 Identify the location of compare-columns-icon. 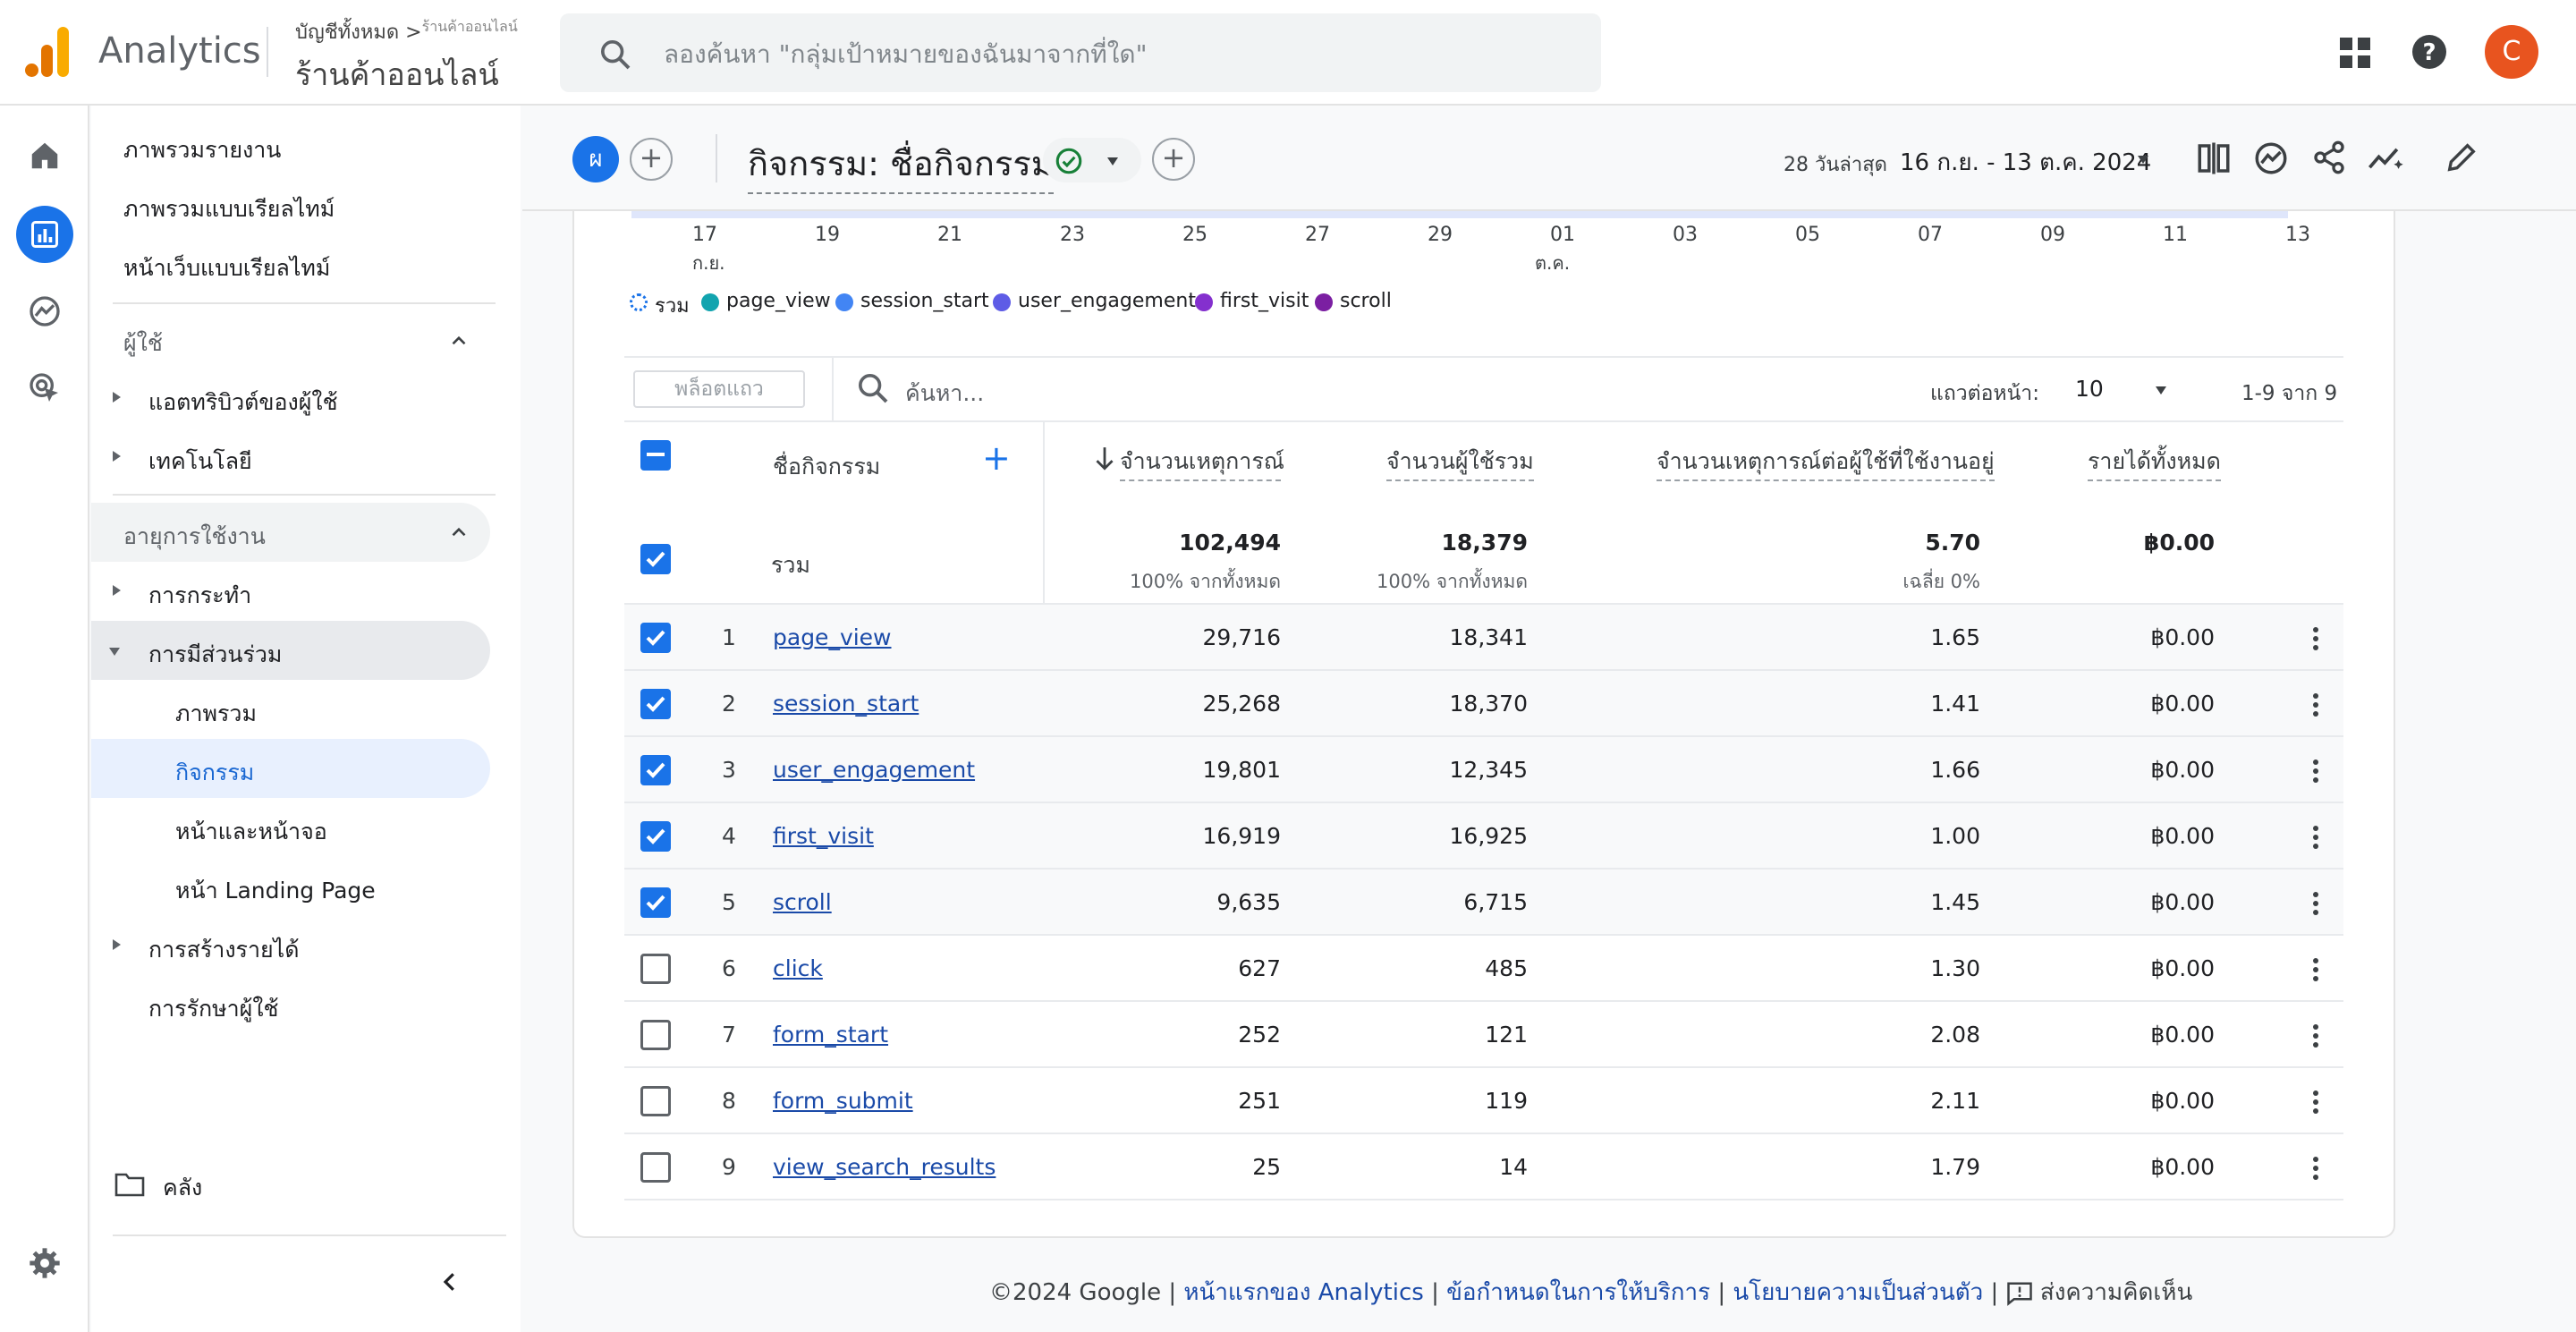
(2214, 158).